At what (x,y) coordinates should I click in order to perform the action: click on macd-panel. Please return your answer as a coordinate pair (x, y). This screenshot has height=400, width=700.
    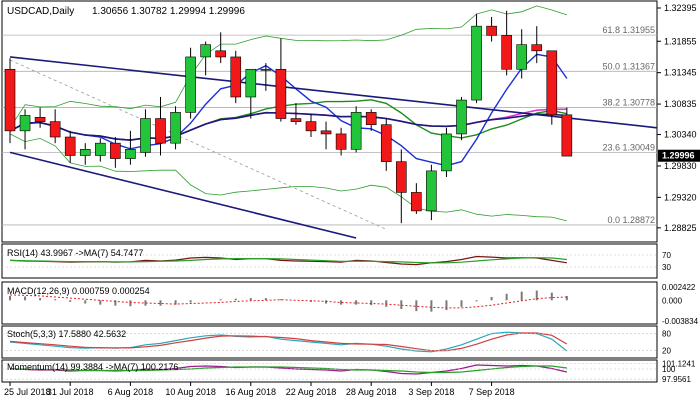
    Looking at the image, I should click on (329, 303).